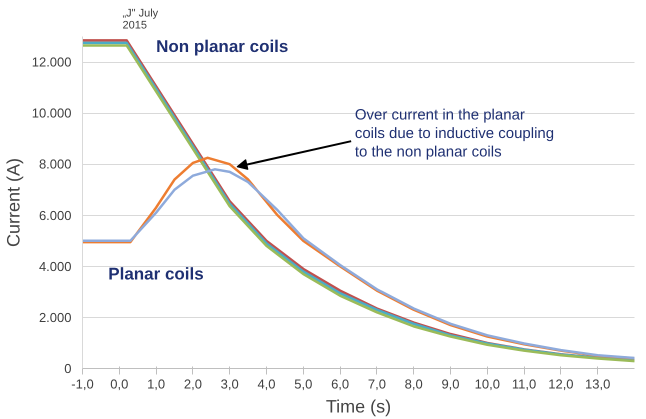 This screenshot has width=646, height=419. I want to click on x-tick-label: 0,0, so click(119, 384).